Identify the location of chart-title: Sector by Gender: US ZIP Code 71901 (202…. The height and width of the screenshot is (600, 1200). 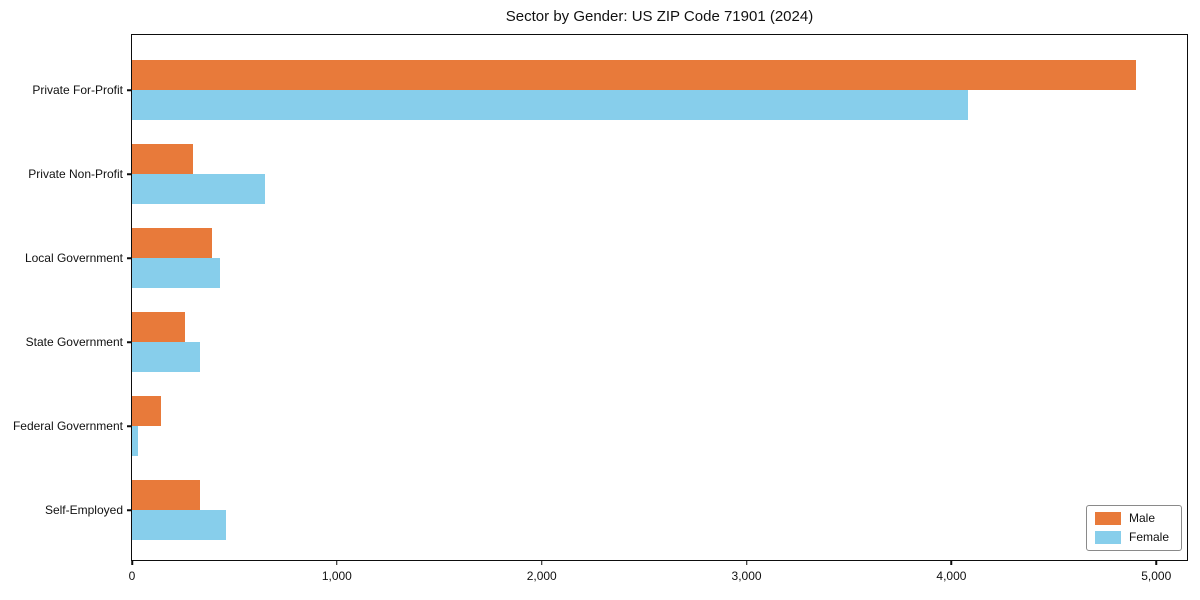
(659, 16).